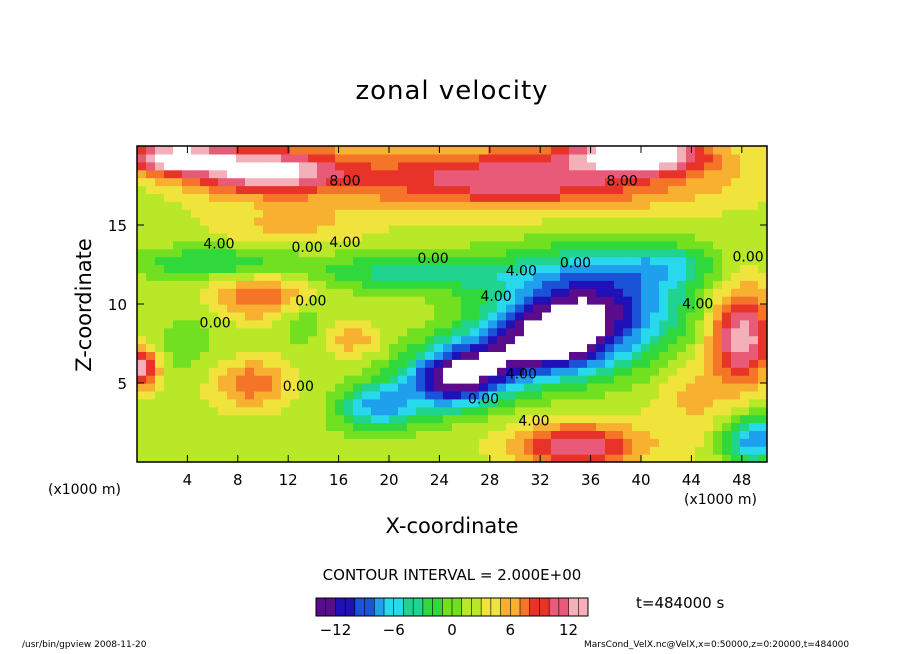 The width and height of the screenshot is (904, 654). I want to click on colorbar-segment, so click(398, 607).